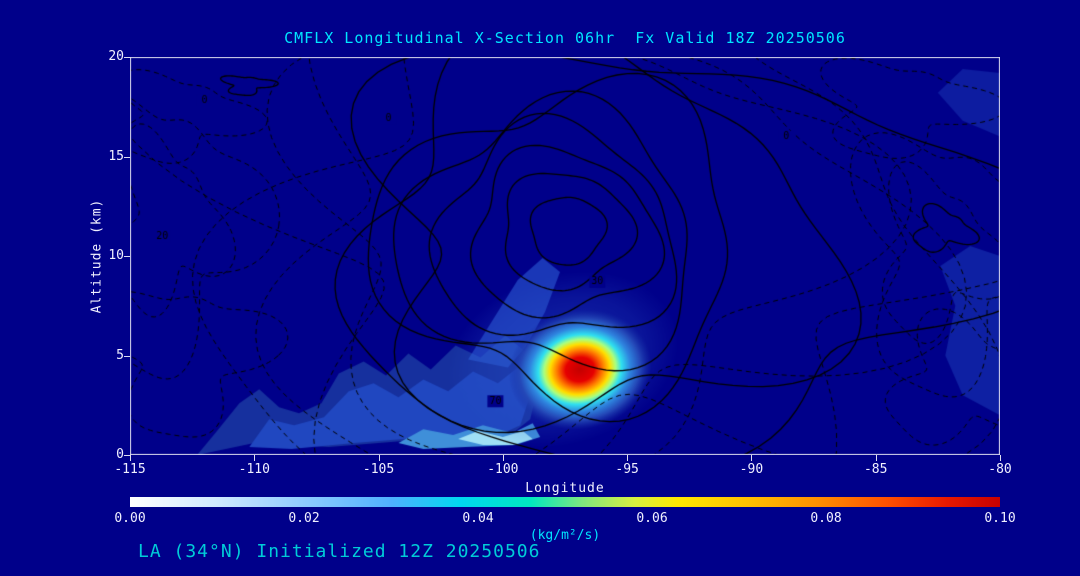  What do you see at coordinates (120, 355) in the screenshot?
I see `y-tick-label: 5` at bounding box center [120, 355].